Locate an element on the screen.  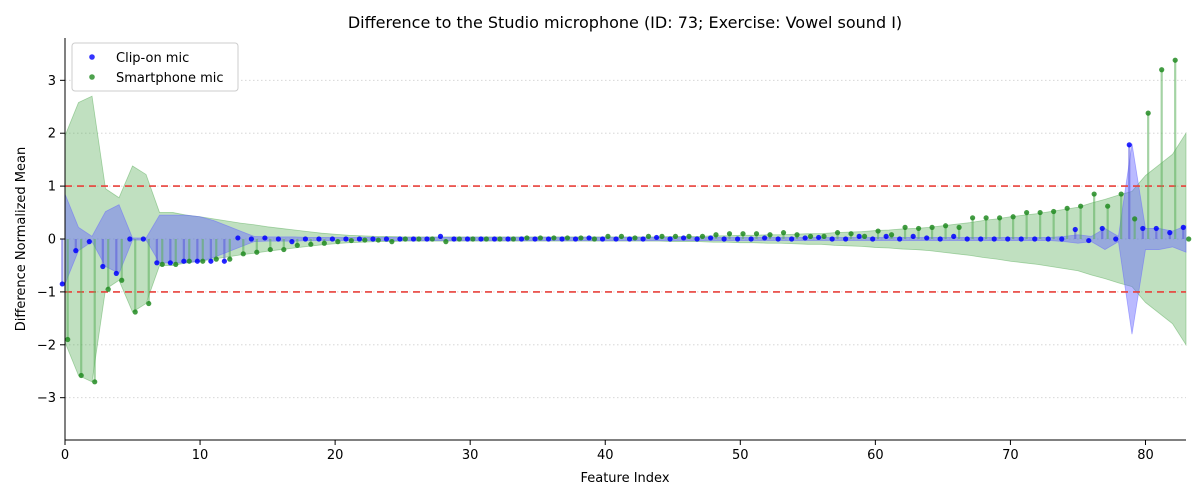
x-tick-label: 10 is located at coordinates (200, 455).